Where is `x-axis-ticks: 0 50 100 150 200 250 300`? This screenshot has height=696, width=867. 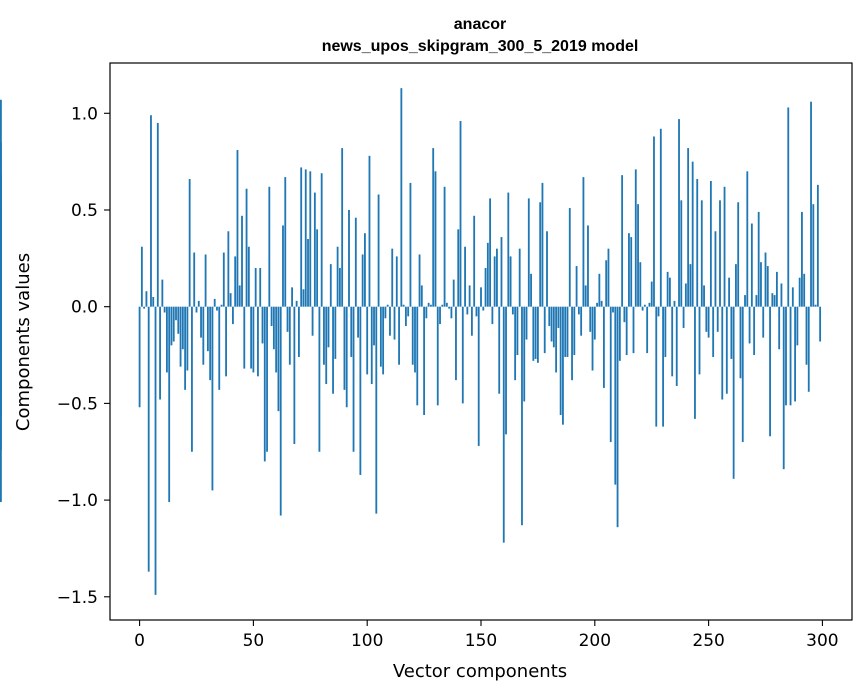
x-axis-ticks: 0 50 100 150 200 250 300 is located at coordinates (486, 635).